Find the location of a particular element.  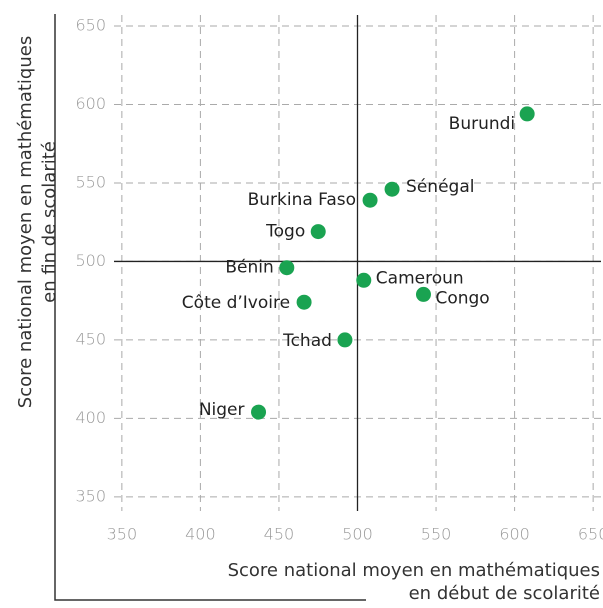

point-label: Niger is located at coordinates (222, 410).